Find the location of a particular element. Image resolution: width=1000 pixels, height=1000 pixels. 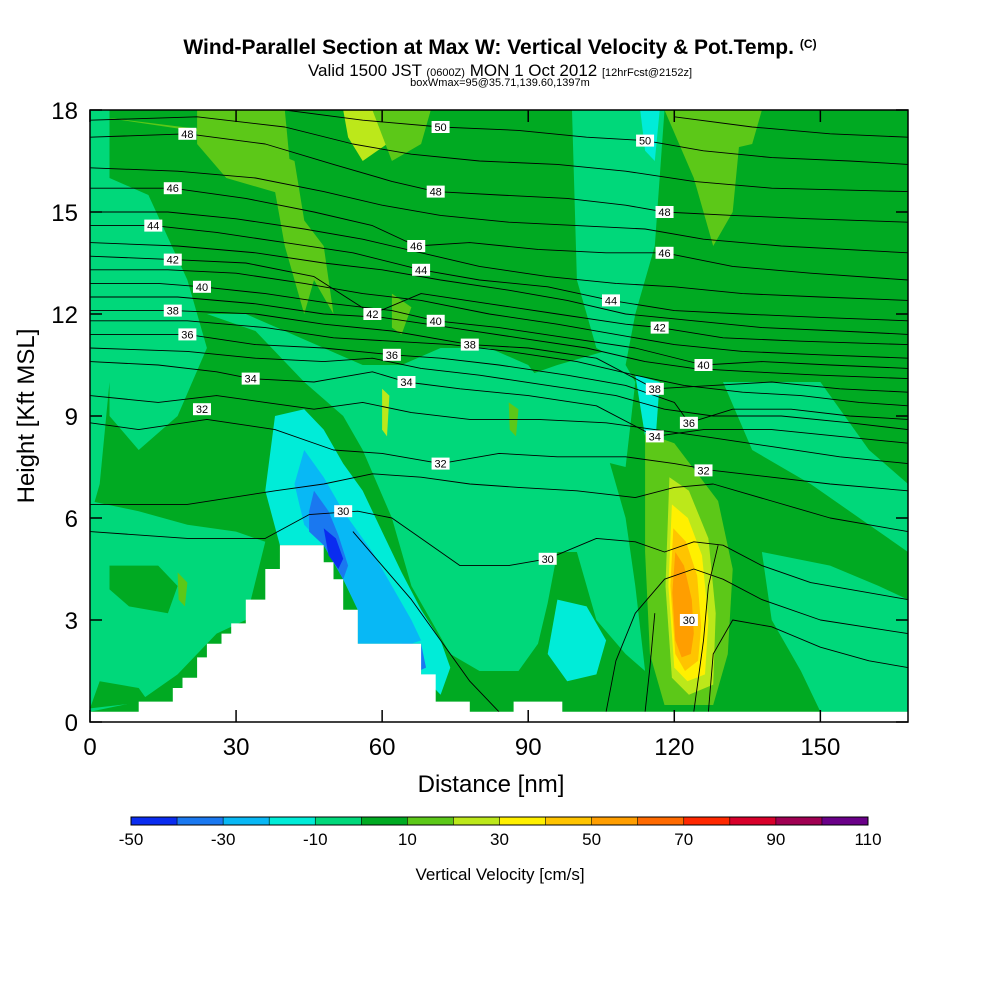

theta-label-21: 50 is located at coordinates (645, 141).